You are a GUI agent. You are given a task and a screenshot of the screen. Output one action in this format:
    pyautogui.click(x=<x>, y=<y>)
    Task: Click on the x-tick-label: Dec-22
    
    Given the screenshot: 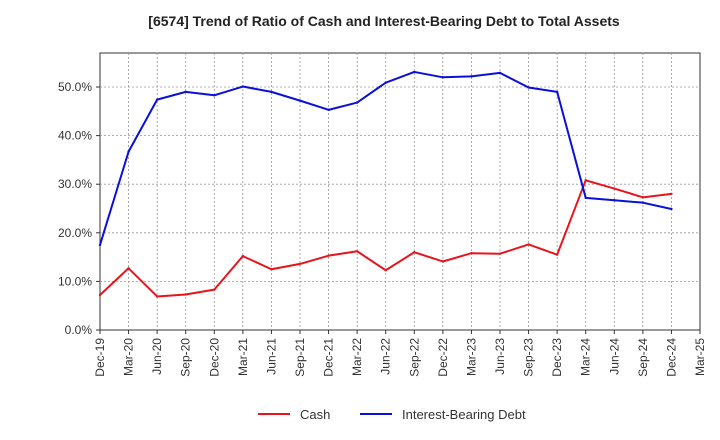 What is the action you would take?
    pyautogui.click(x=443, y=357)
    